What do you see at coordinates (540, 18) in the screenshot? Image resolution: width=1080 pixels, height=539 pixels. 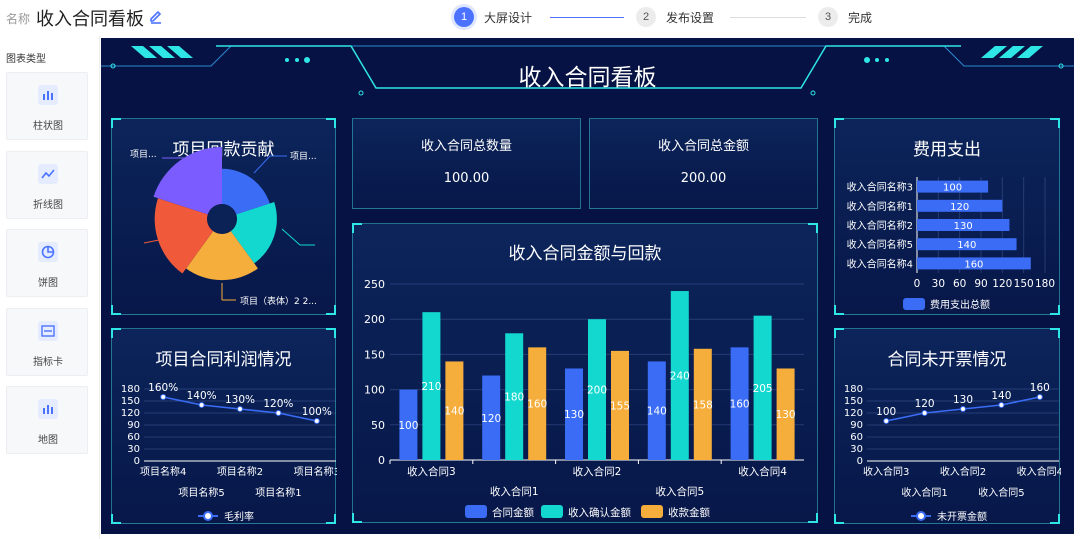 I see `top-bar: 名称 收入合同看板 1 大屏设计 2 发布设置 3 完成` at bounding box center [540, 18].